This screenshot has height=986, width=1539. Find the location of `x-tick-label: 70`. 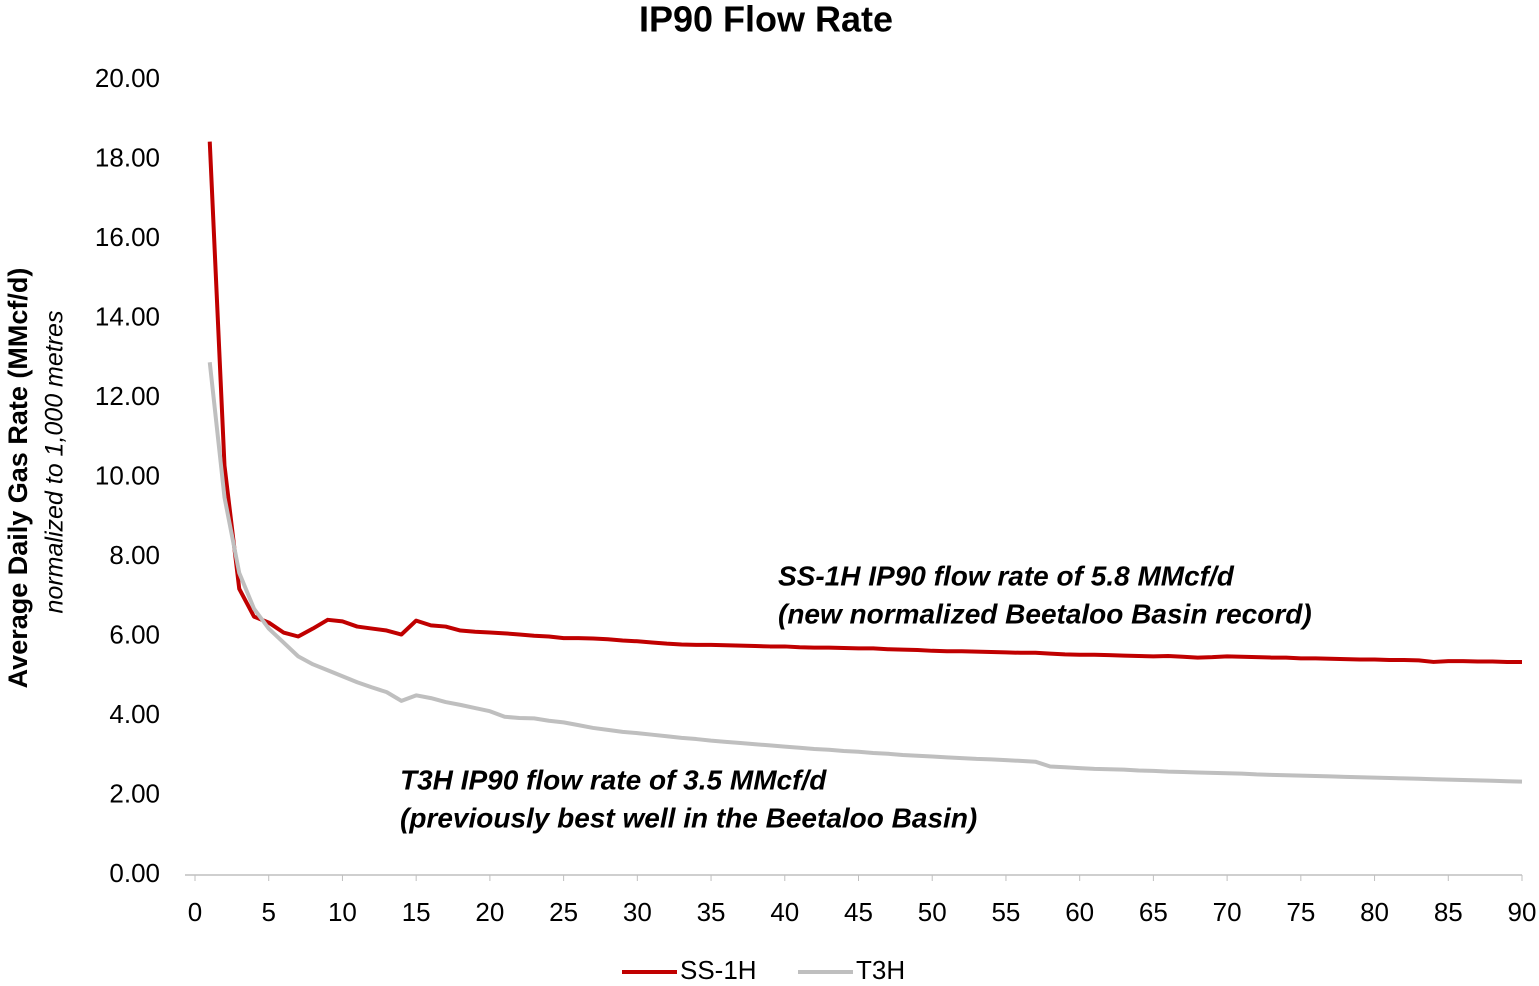

x-tick-label: 70 is located at coordinates (1227, 912).